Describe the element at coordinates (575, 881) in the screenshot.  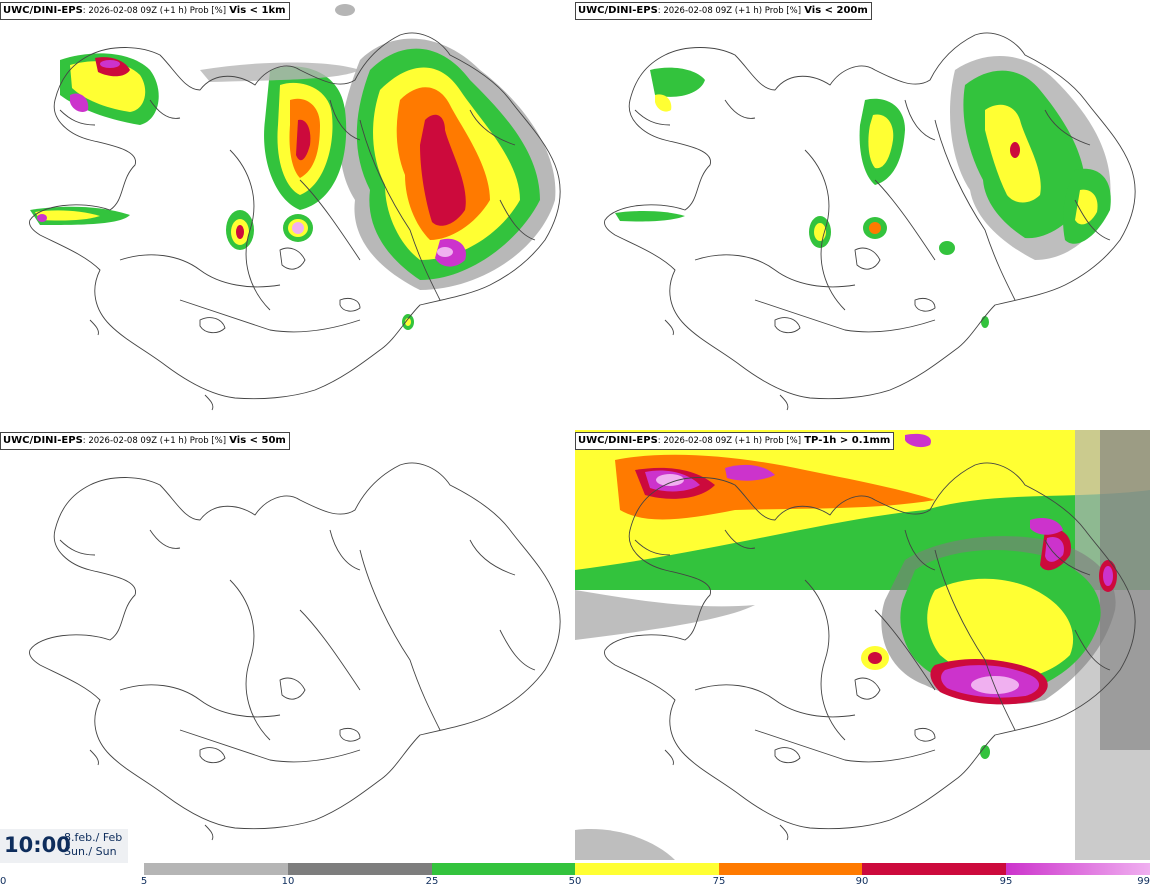
I see `legend-tick-50: 50` at that location.